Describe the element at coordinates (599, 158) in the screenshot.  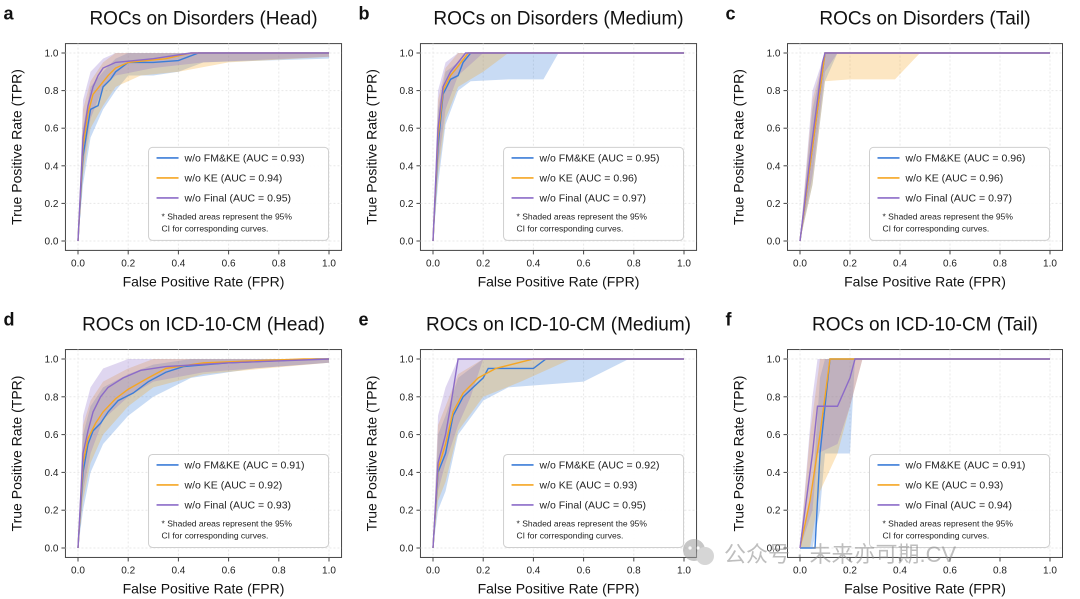
I see `legend-label-fmke: w/o FM&KE (AUC = 0.95)` at that location.